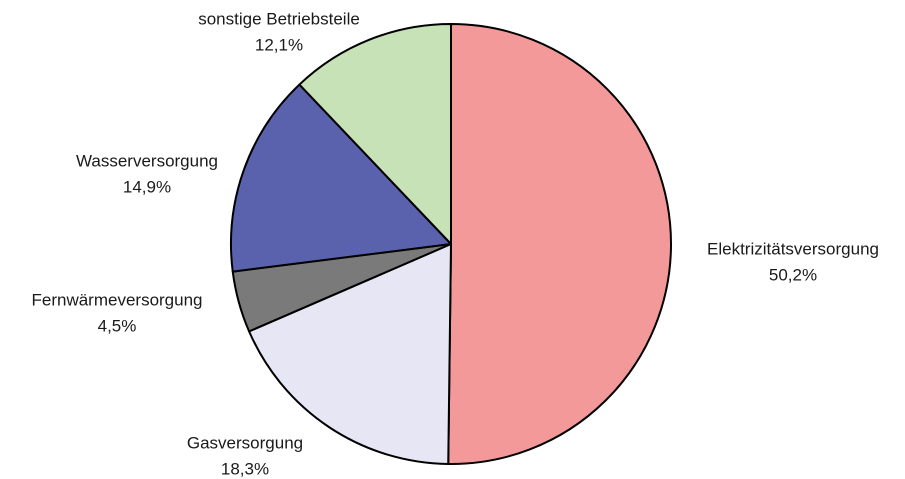 The width and height of the screenshot is (905, 479). What do you see at coordinates (147, 160) in the screenshot?
I see `slice-label: Wasserversorgung` at bounding box center [147, 160].